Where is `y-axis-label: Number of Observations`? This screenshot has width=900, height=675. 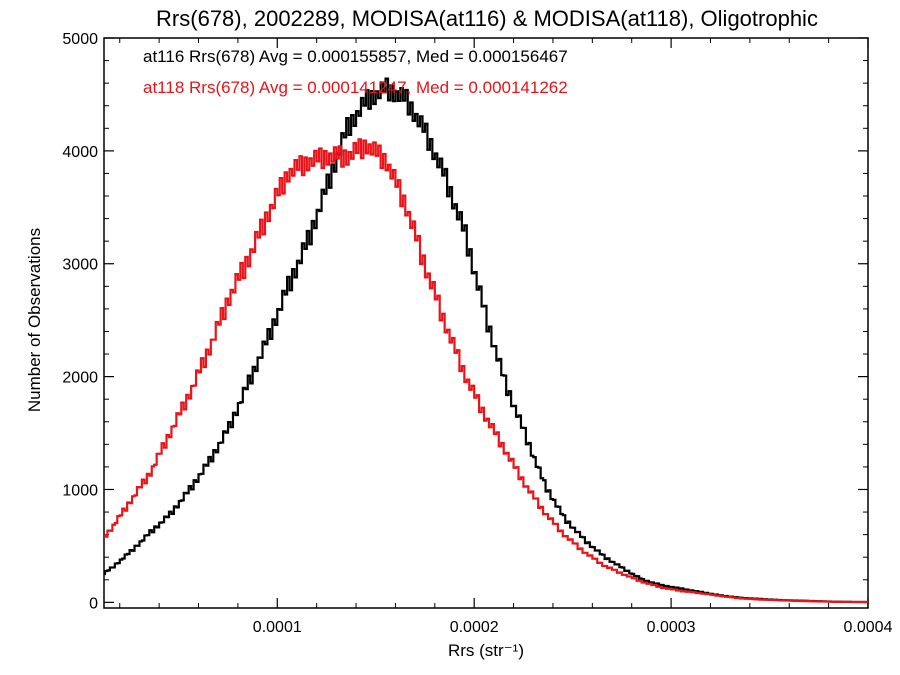
y-axis-label: Number of Observations is located at coordinates (34, 320).